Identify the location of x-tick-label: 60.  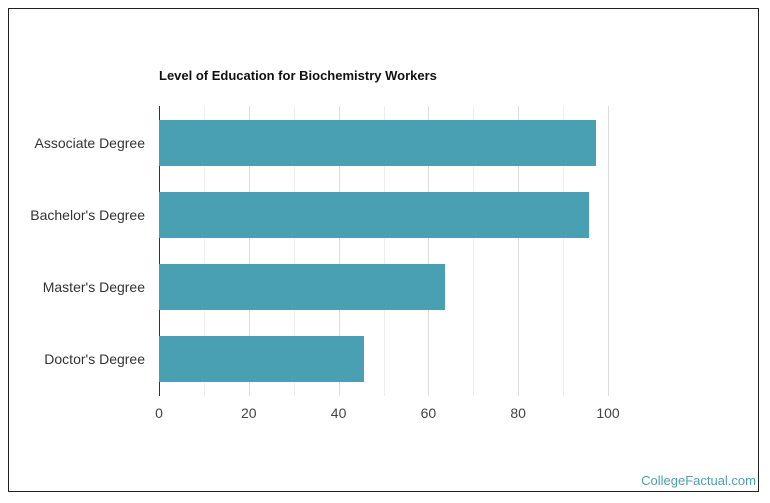
(428, 413).